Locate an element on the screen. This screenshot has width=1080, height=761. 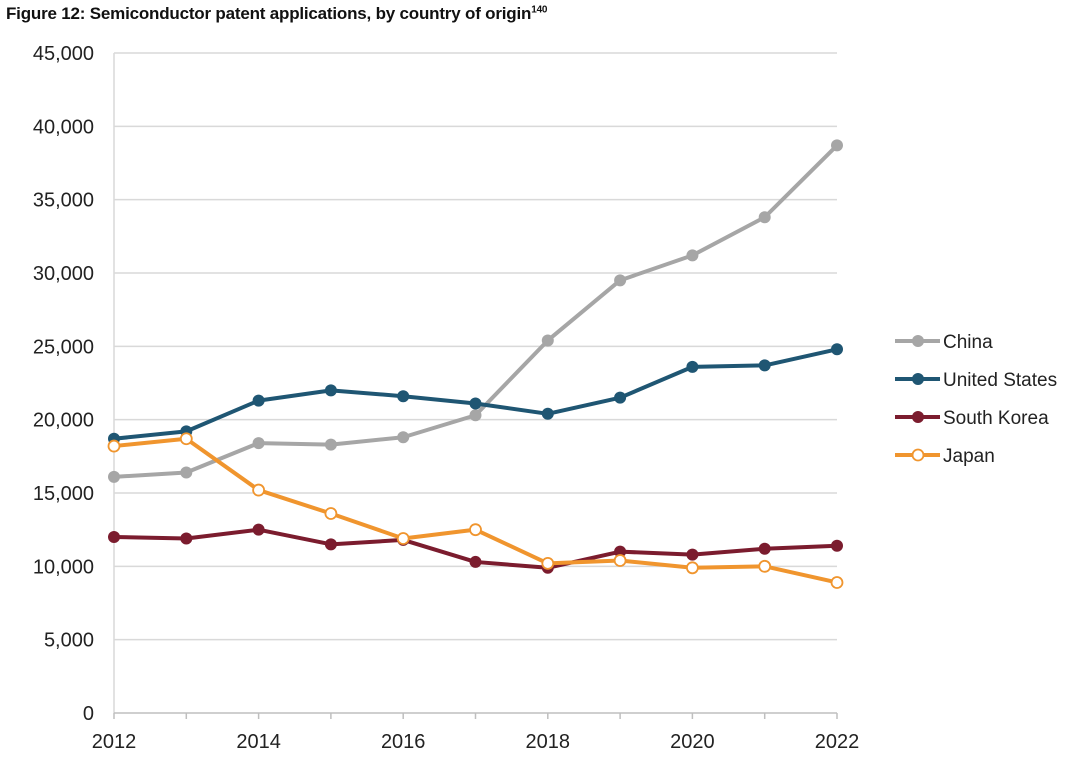
series-line-united-states is located at coordinates (475, 394).